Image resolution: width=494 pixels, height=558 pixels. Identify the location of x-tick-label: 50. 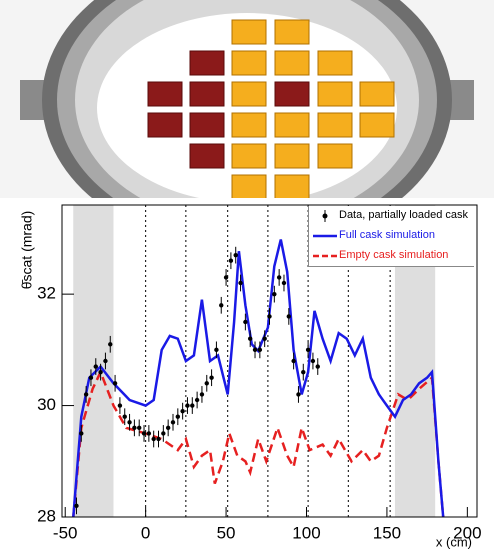
(226, 532).